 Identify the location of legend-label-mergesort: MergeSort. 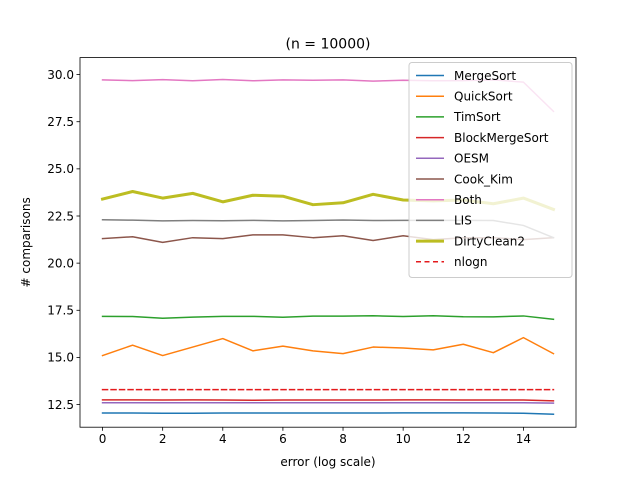
(485, 76).